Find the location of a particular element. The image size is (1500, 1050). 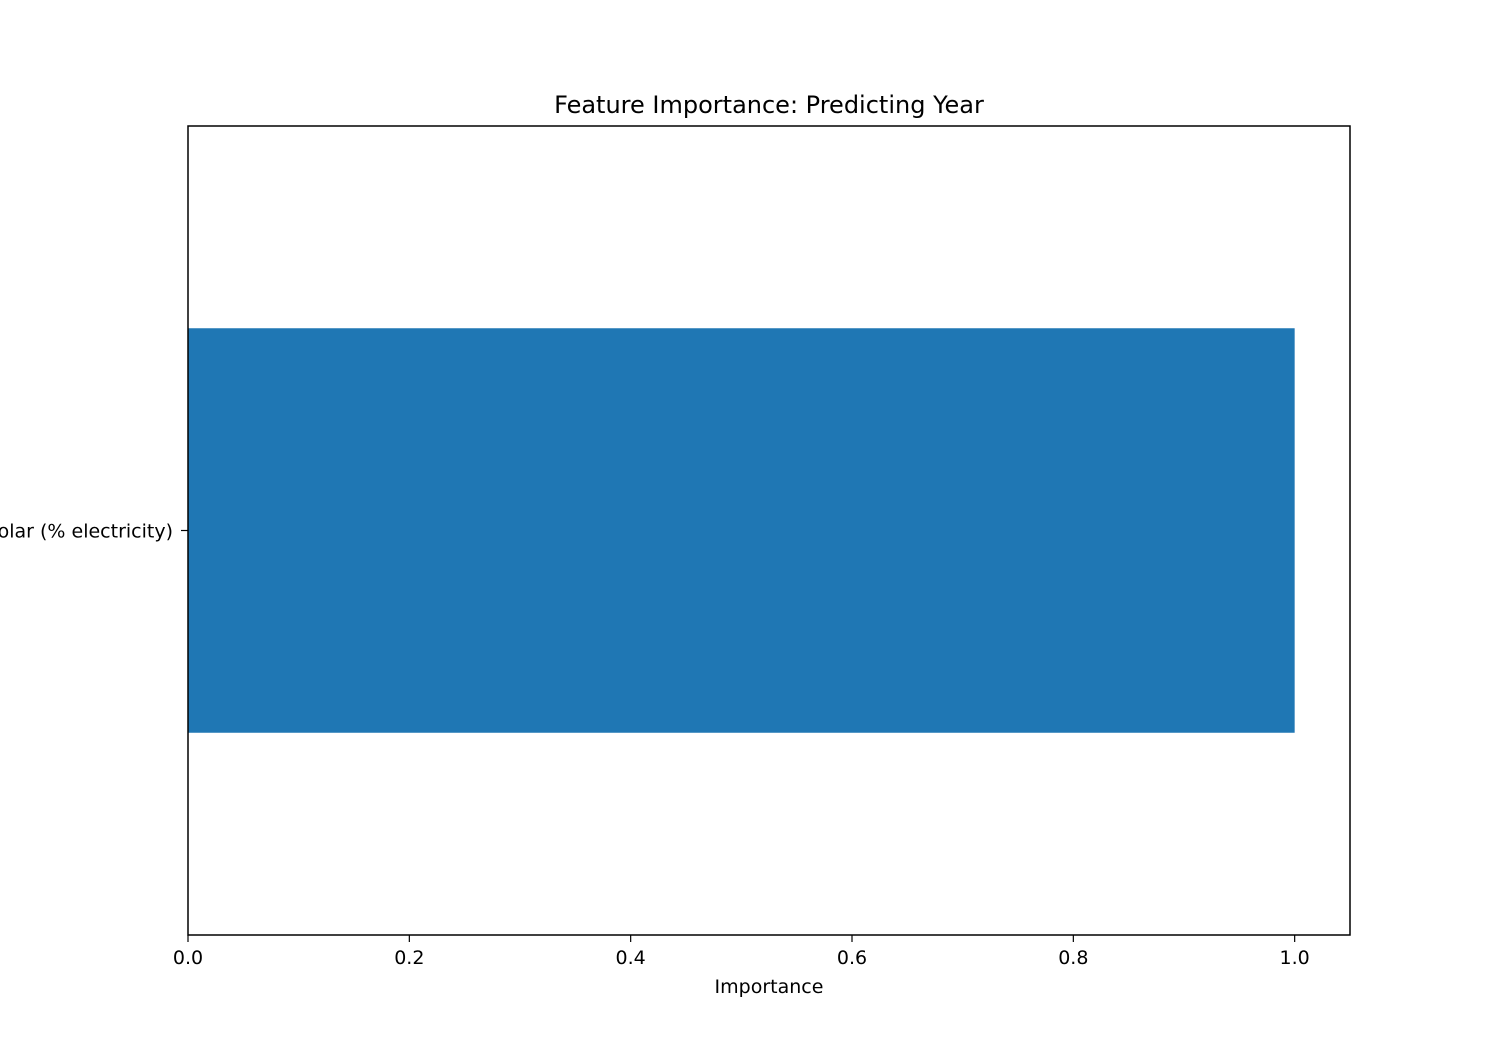

y-tick-label: Solar (% electricity) is located at coordinates (86, 532).